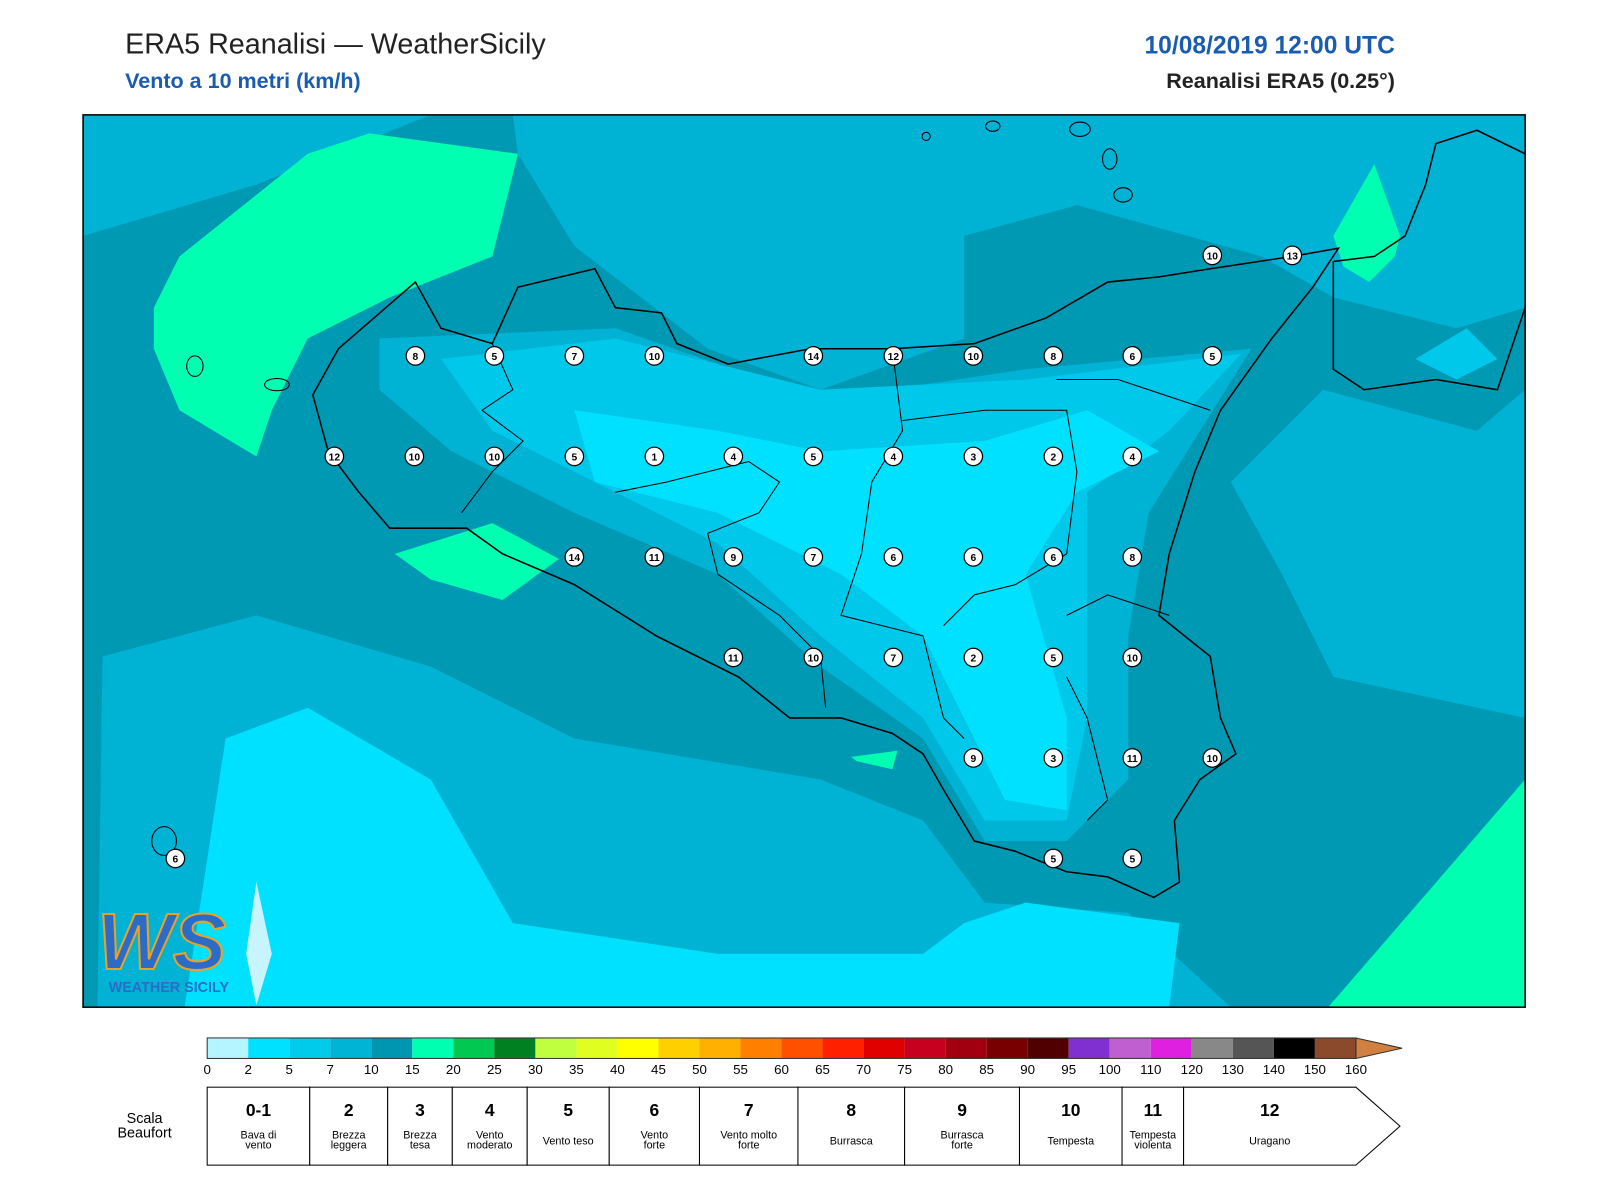  Describe the element at coordinates (1269, 45) in the screenshot. I see `datetime: 10/08/2019 12:00 UTC` at that location.